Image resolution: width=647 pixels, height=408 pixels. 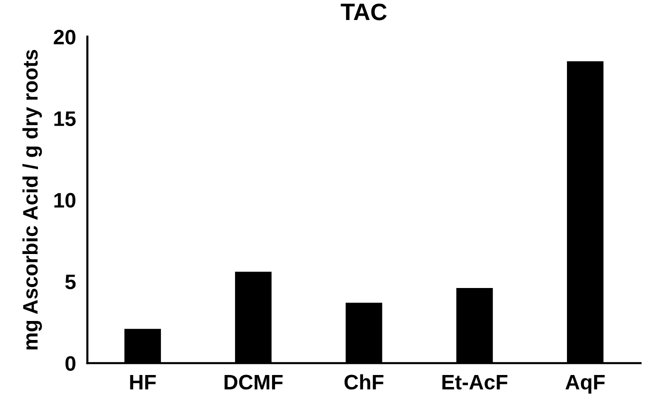 What do you see at coordinates (65, 37) in the screenshot?
I see `y-tick-label: 20` at bounding box center [65, 37].